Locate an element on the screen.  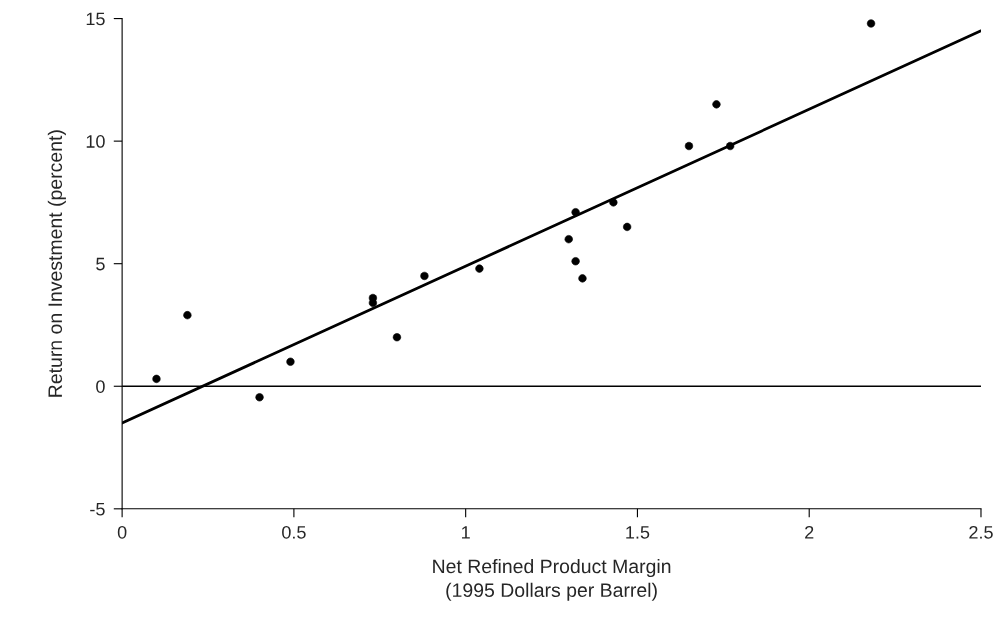
x-tick-label: 2.5 is located at coordinates (981, 532).